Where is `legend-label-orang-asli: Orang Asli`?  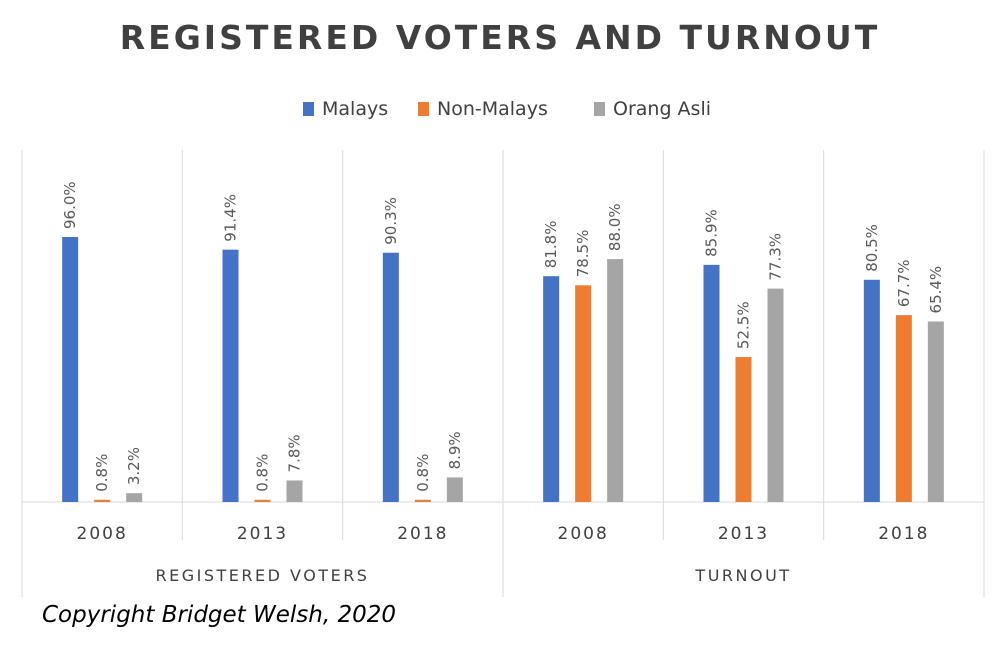 legend-label-orang-asli: Orang Asli is located at coordinates (662, 109).